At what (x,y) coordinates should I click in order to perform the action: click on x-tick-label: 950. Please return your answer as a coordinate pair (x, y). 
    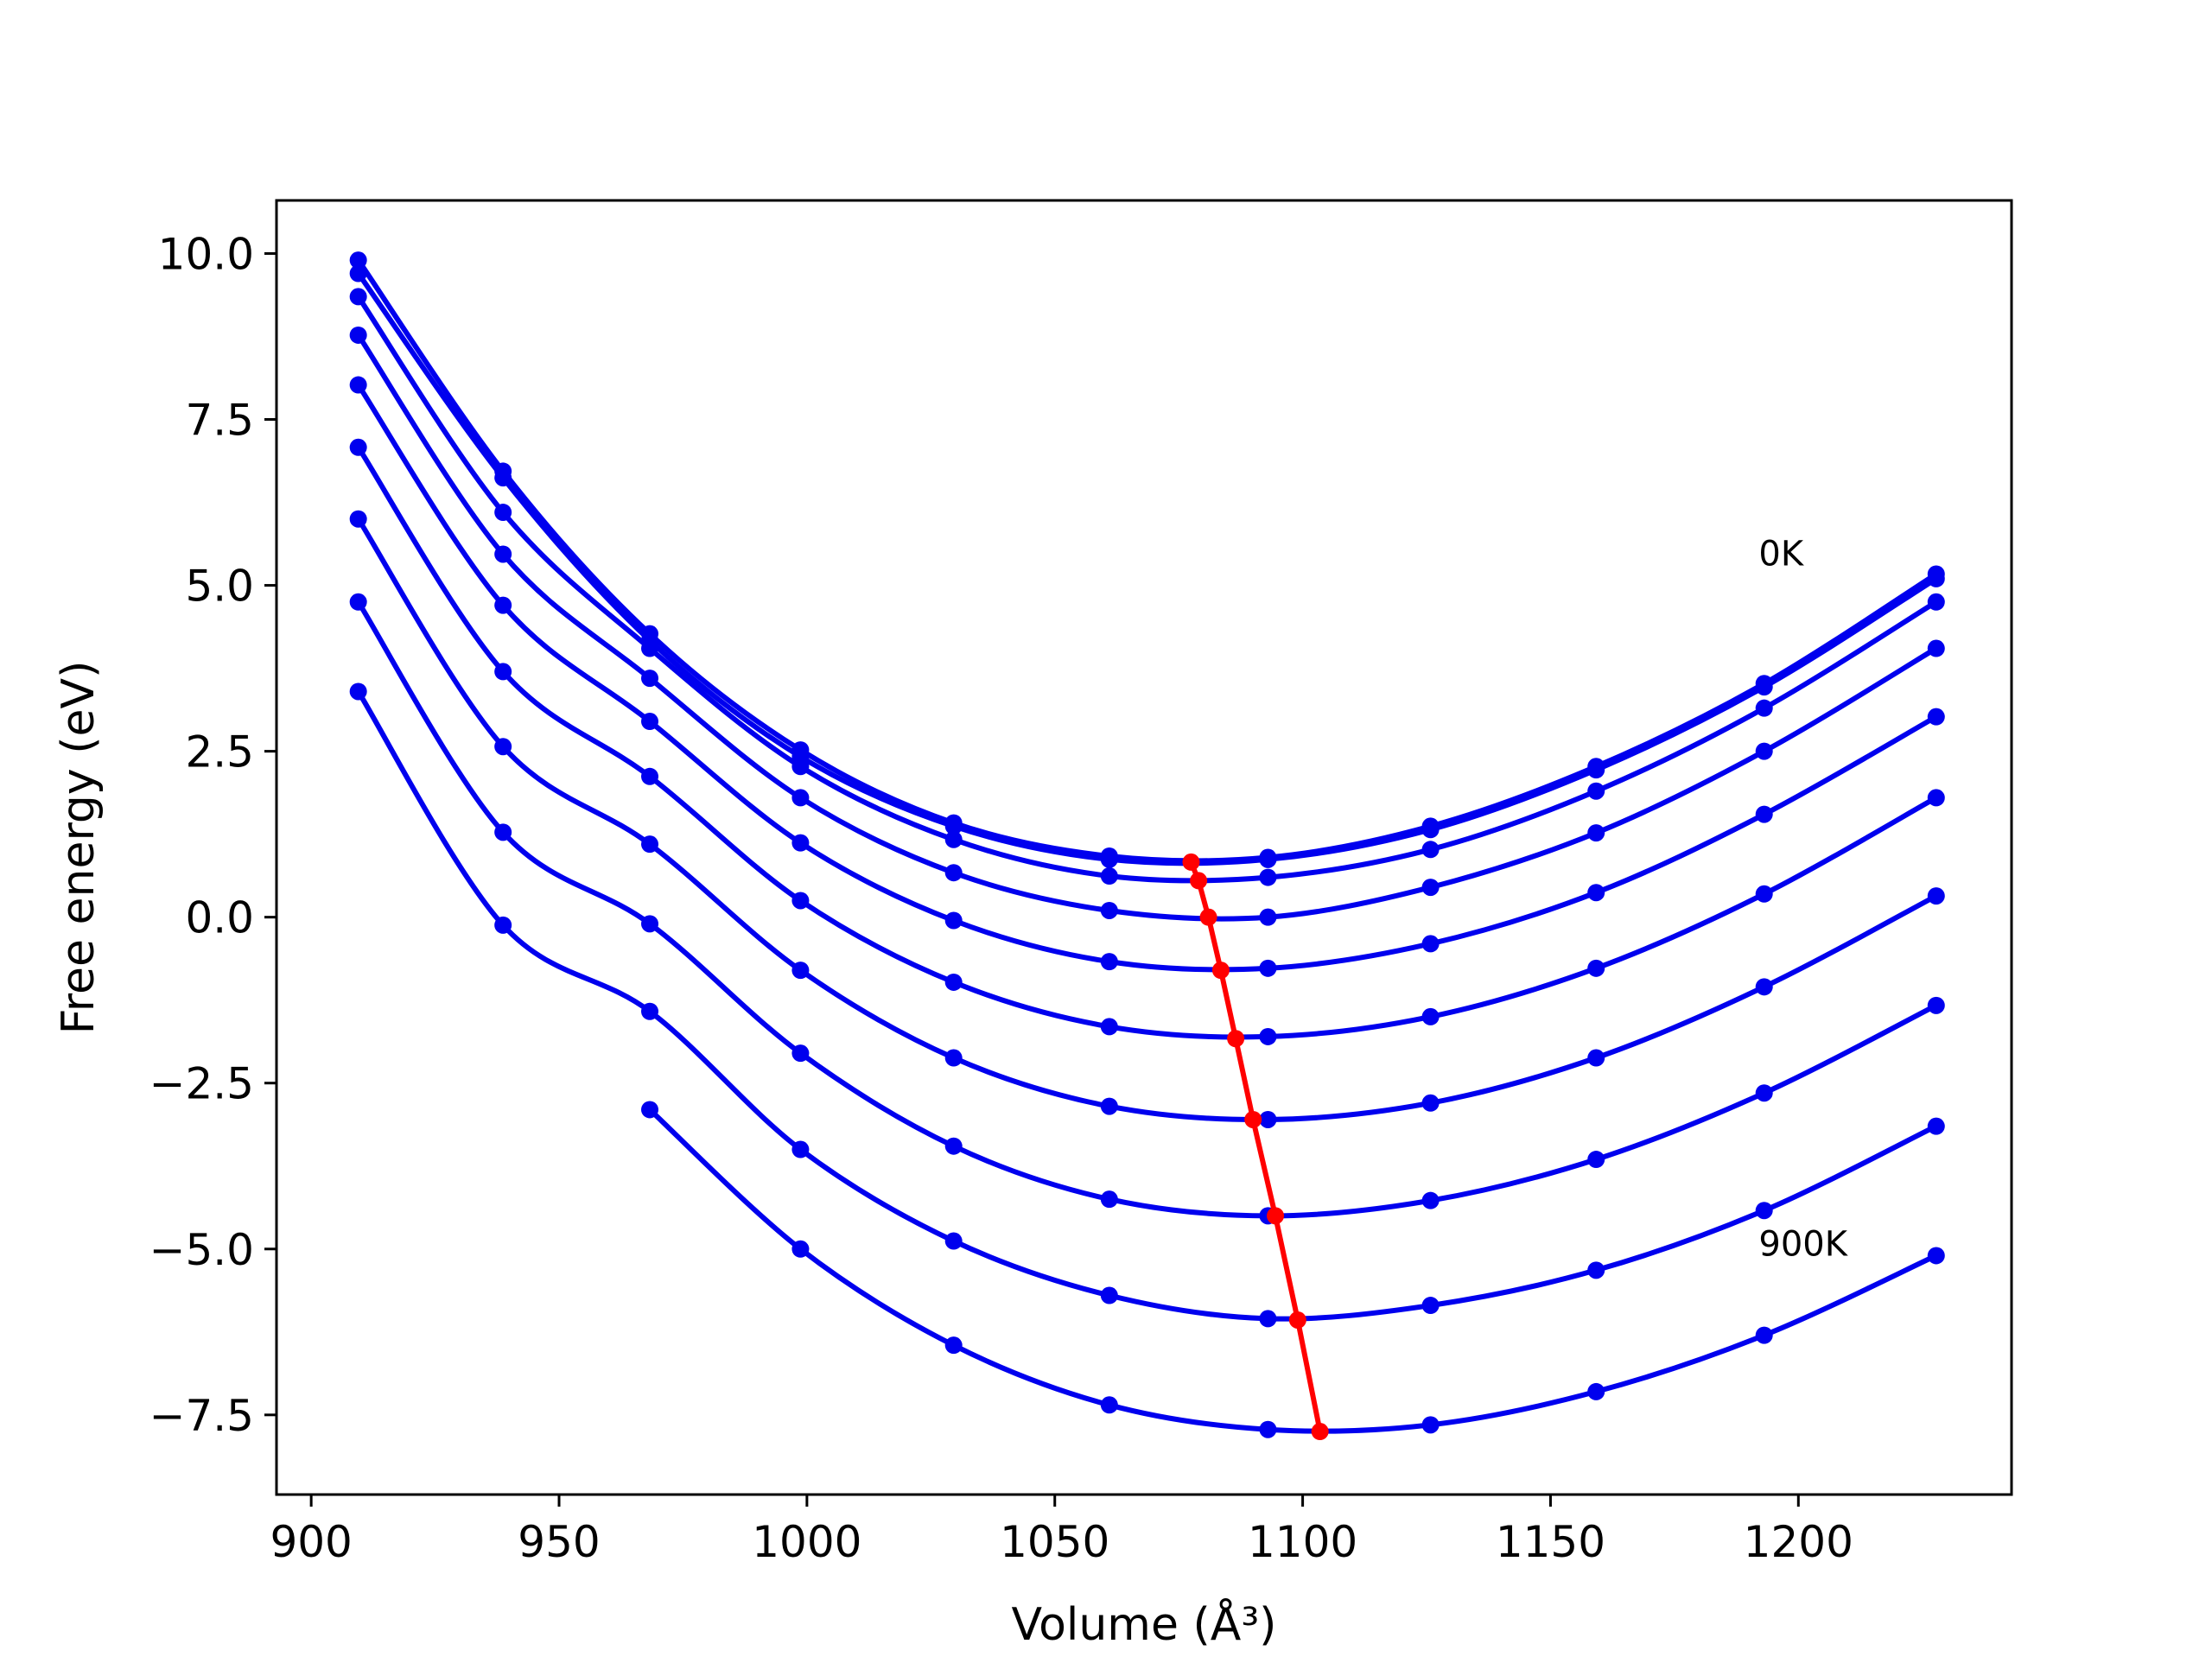
    Looking at the image, I should click on (559, 1542).